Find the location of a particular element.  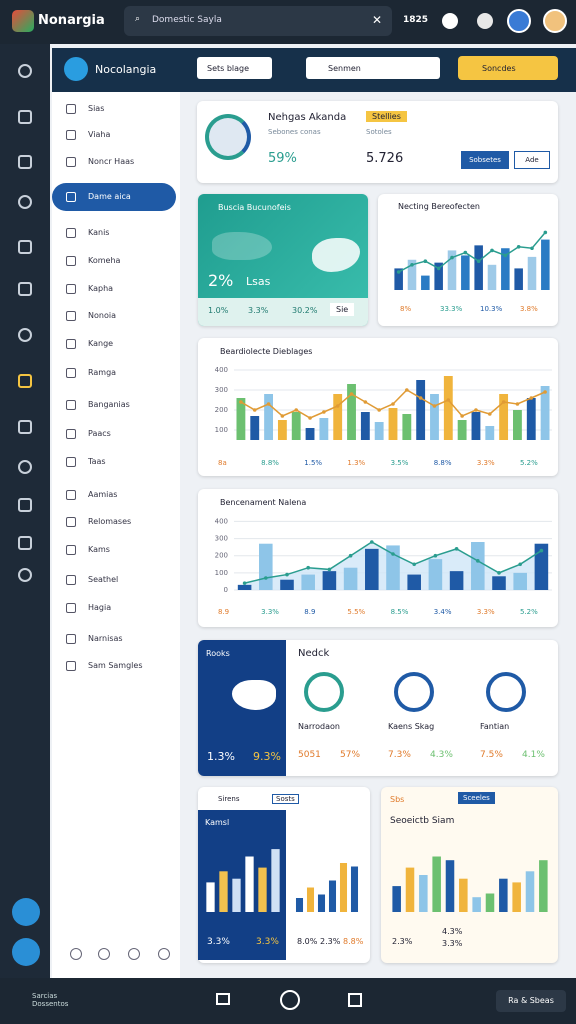

menu-item: Banganias is located at coordinates (109, 404).